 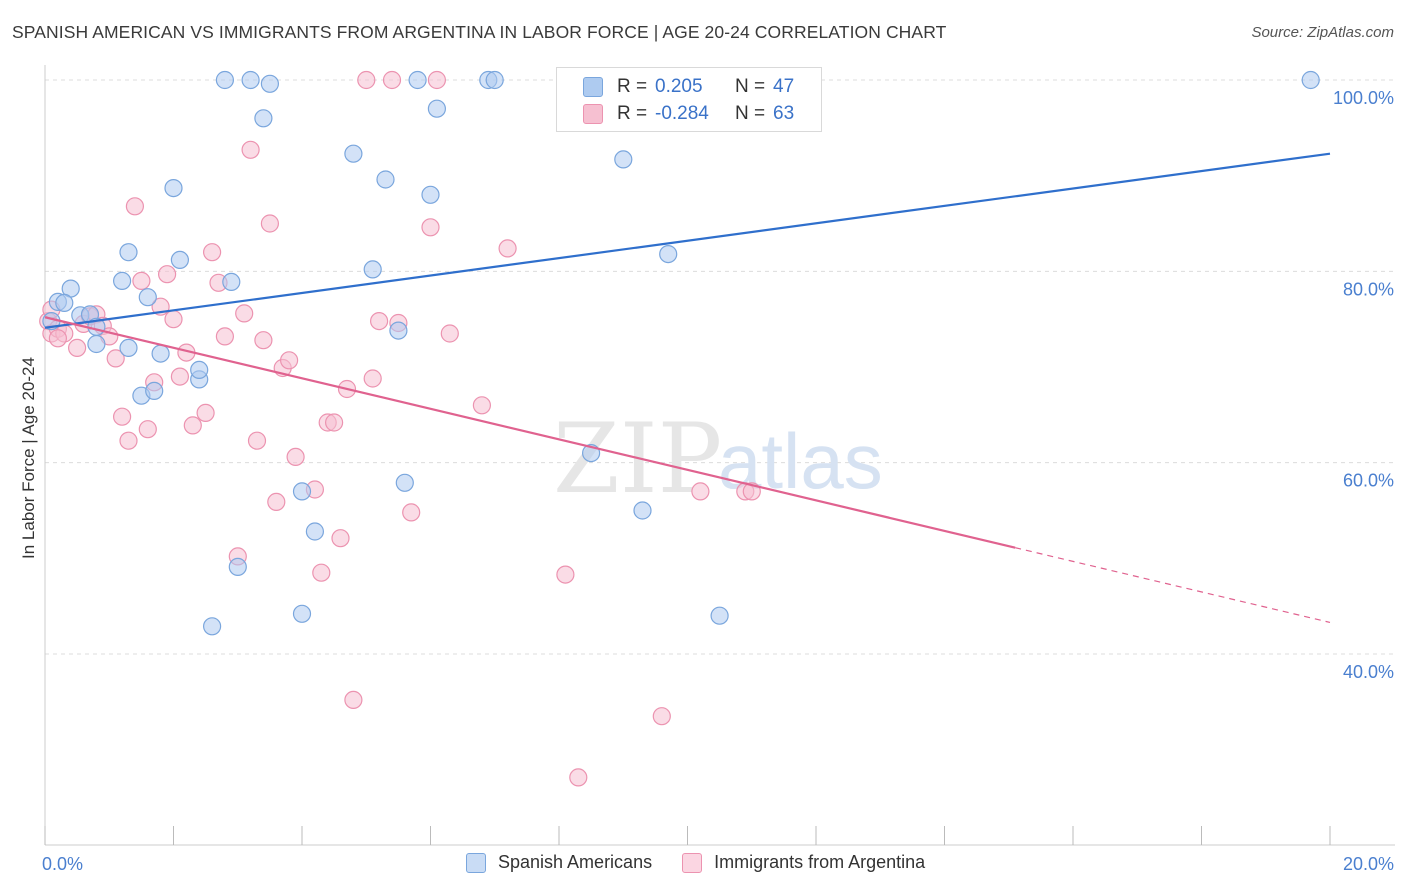 I want to click on legend-swatch-blue, so click(x=593, y=87).